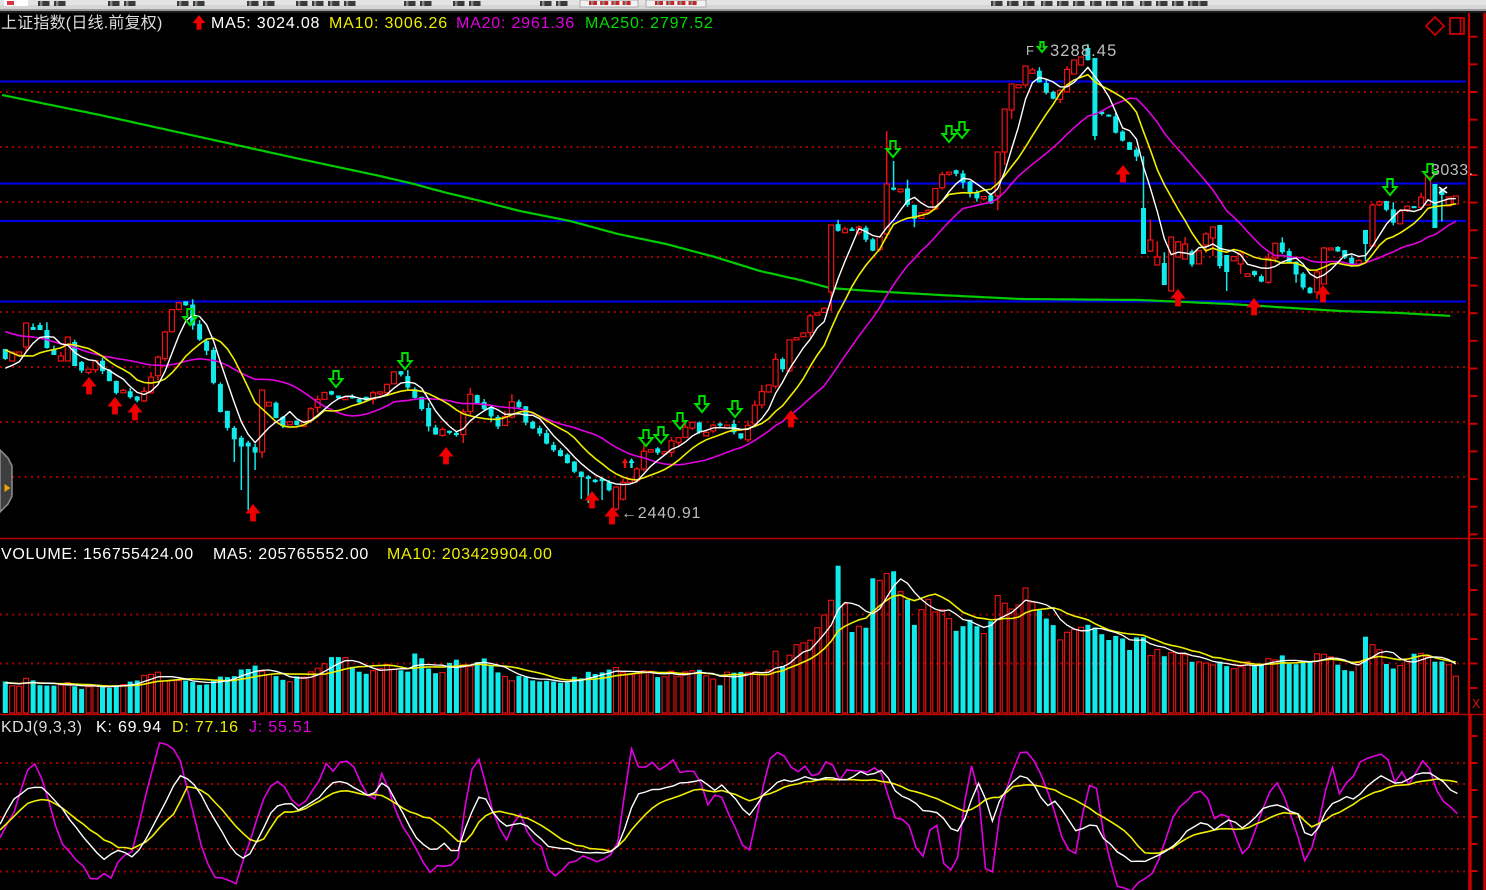 This screenshot has height=890, width=1486. What do you see at coordinates (41, 727) in the screenshot?
I see `svg-text: KDJ(9,3,3)` at bounding box center [41, 727].